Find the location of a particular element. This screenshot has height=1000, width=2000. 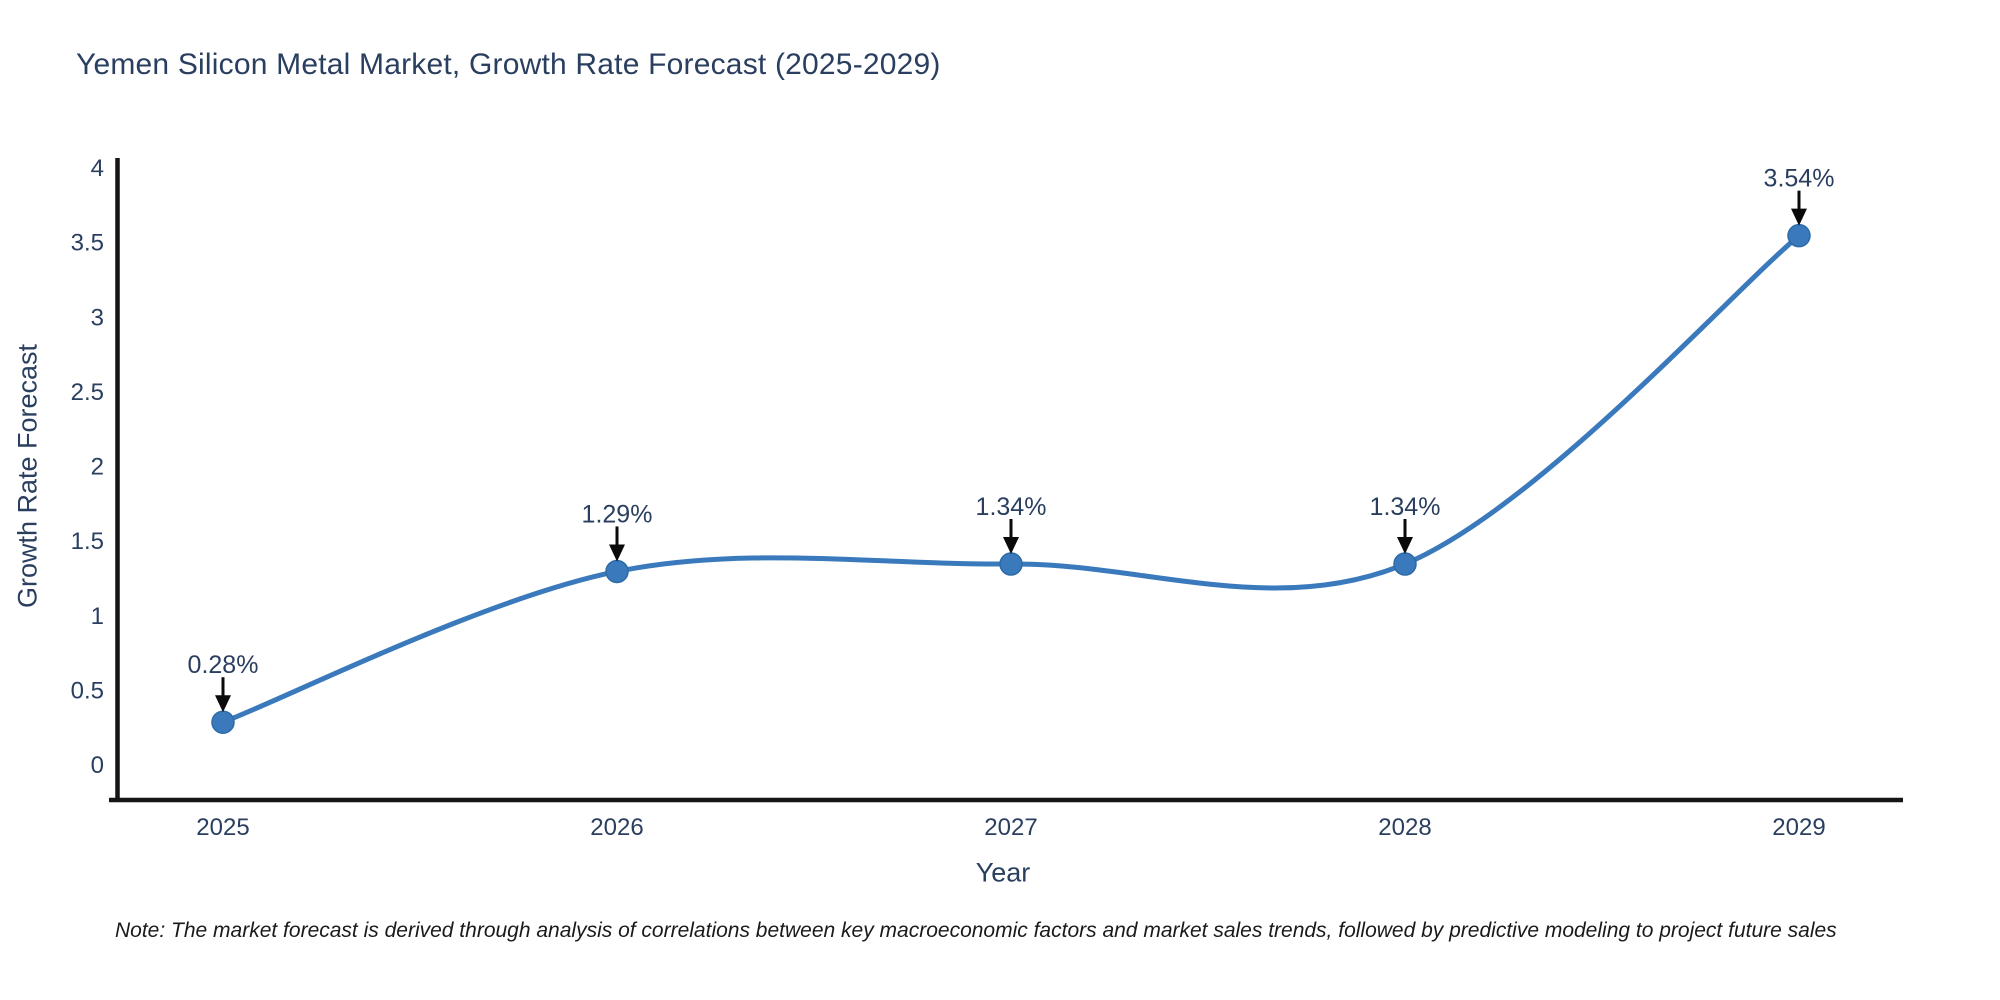

x-axis-title: Year is located at coordinates (1003, 872).